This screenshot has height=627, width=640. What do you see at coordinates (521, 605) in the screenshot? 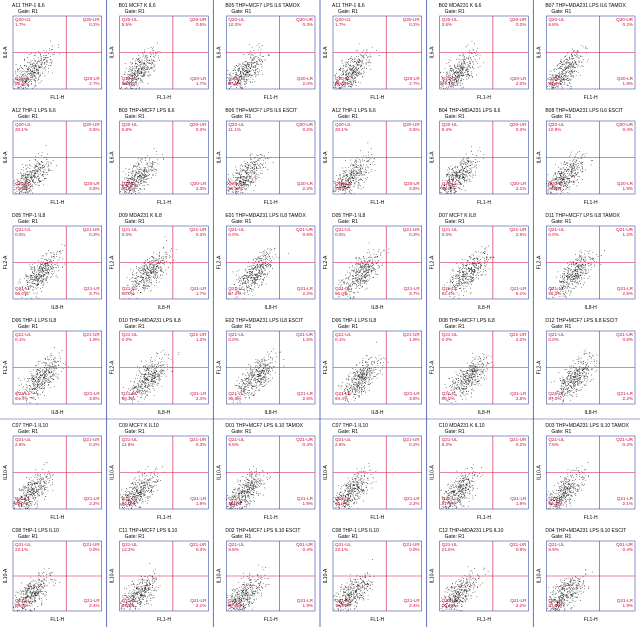
I see `quadrant-percent: 2.2%` at bounding box center [521, 605].